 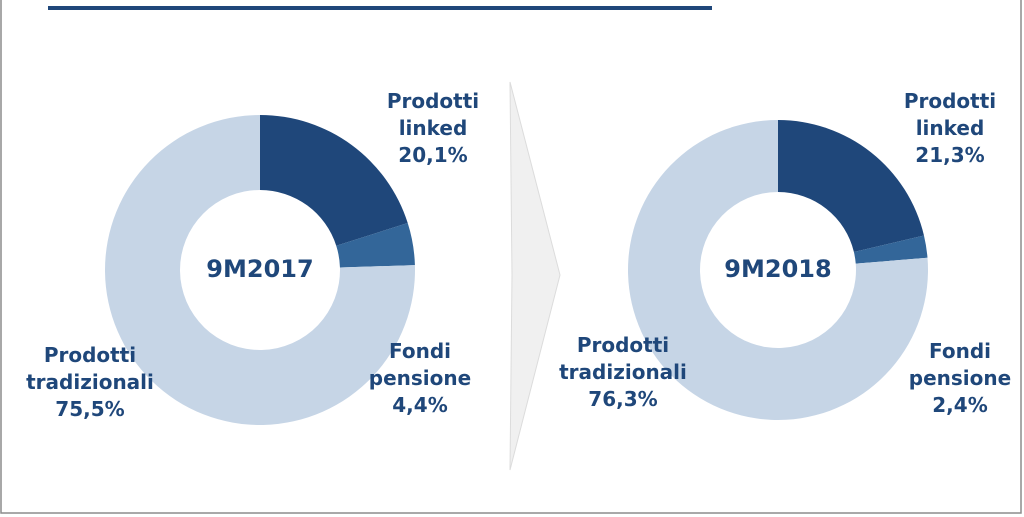 I want to click on arrow, so click(x=535, y=276).